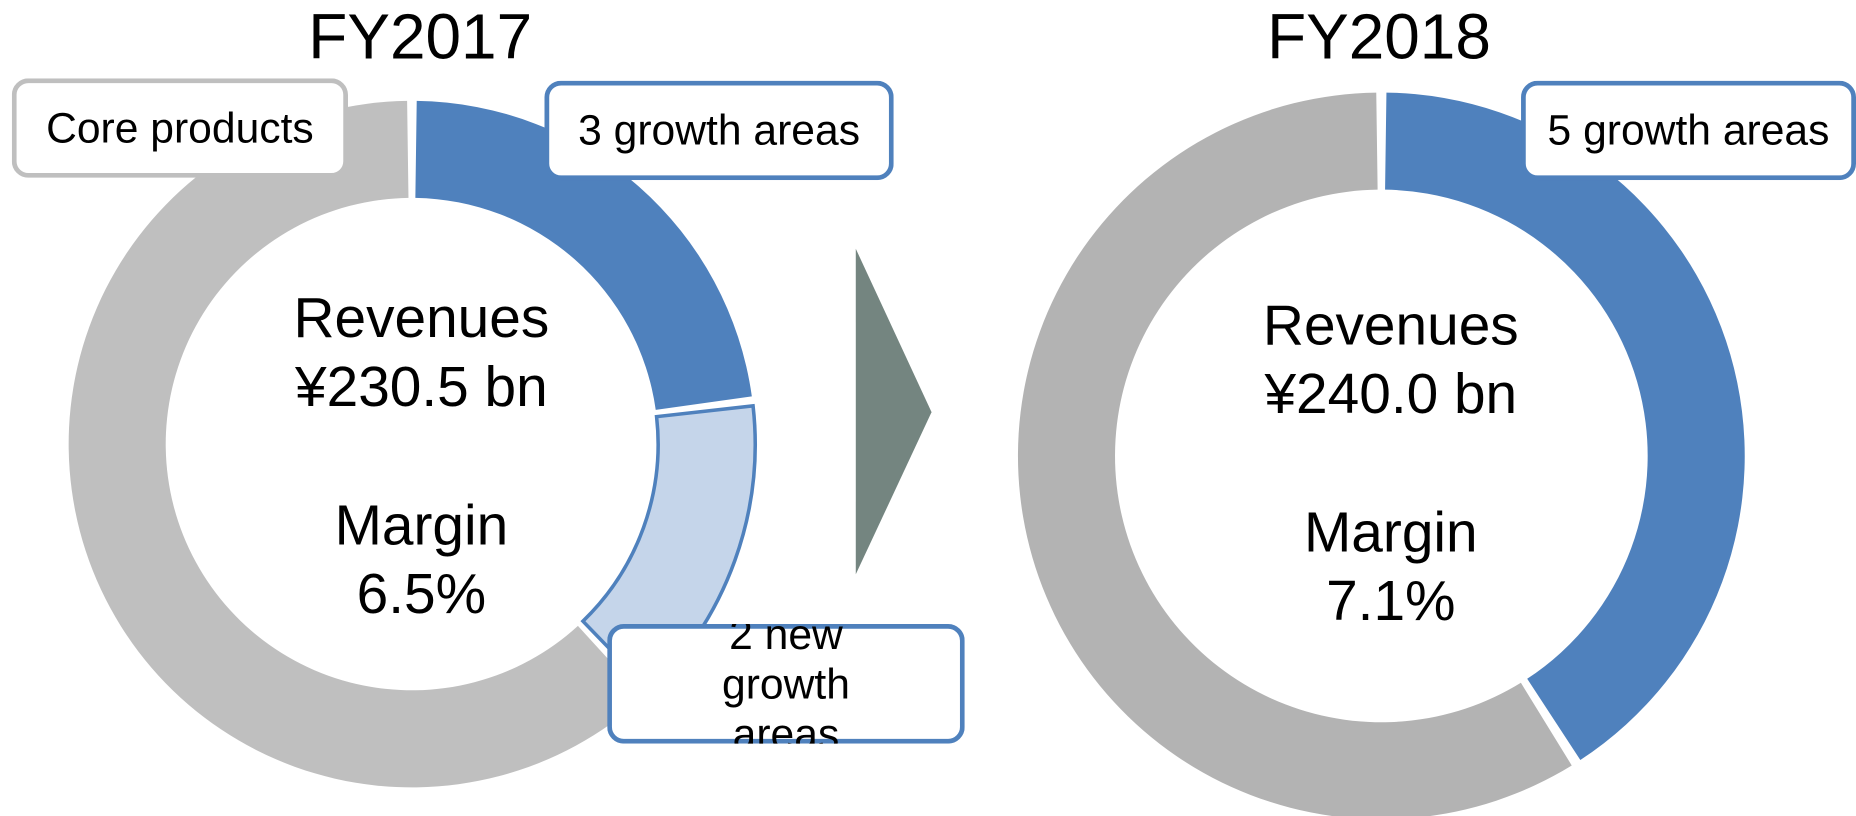  I want to click on segment-label: Core products, so click(180, 128).